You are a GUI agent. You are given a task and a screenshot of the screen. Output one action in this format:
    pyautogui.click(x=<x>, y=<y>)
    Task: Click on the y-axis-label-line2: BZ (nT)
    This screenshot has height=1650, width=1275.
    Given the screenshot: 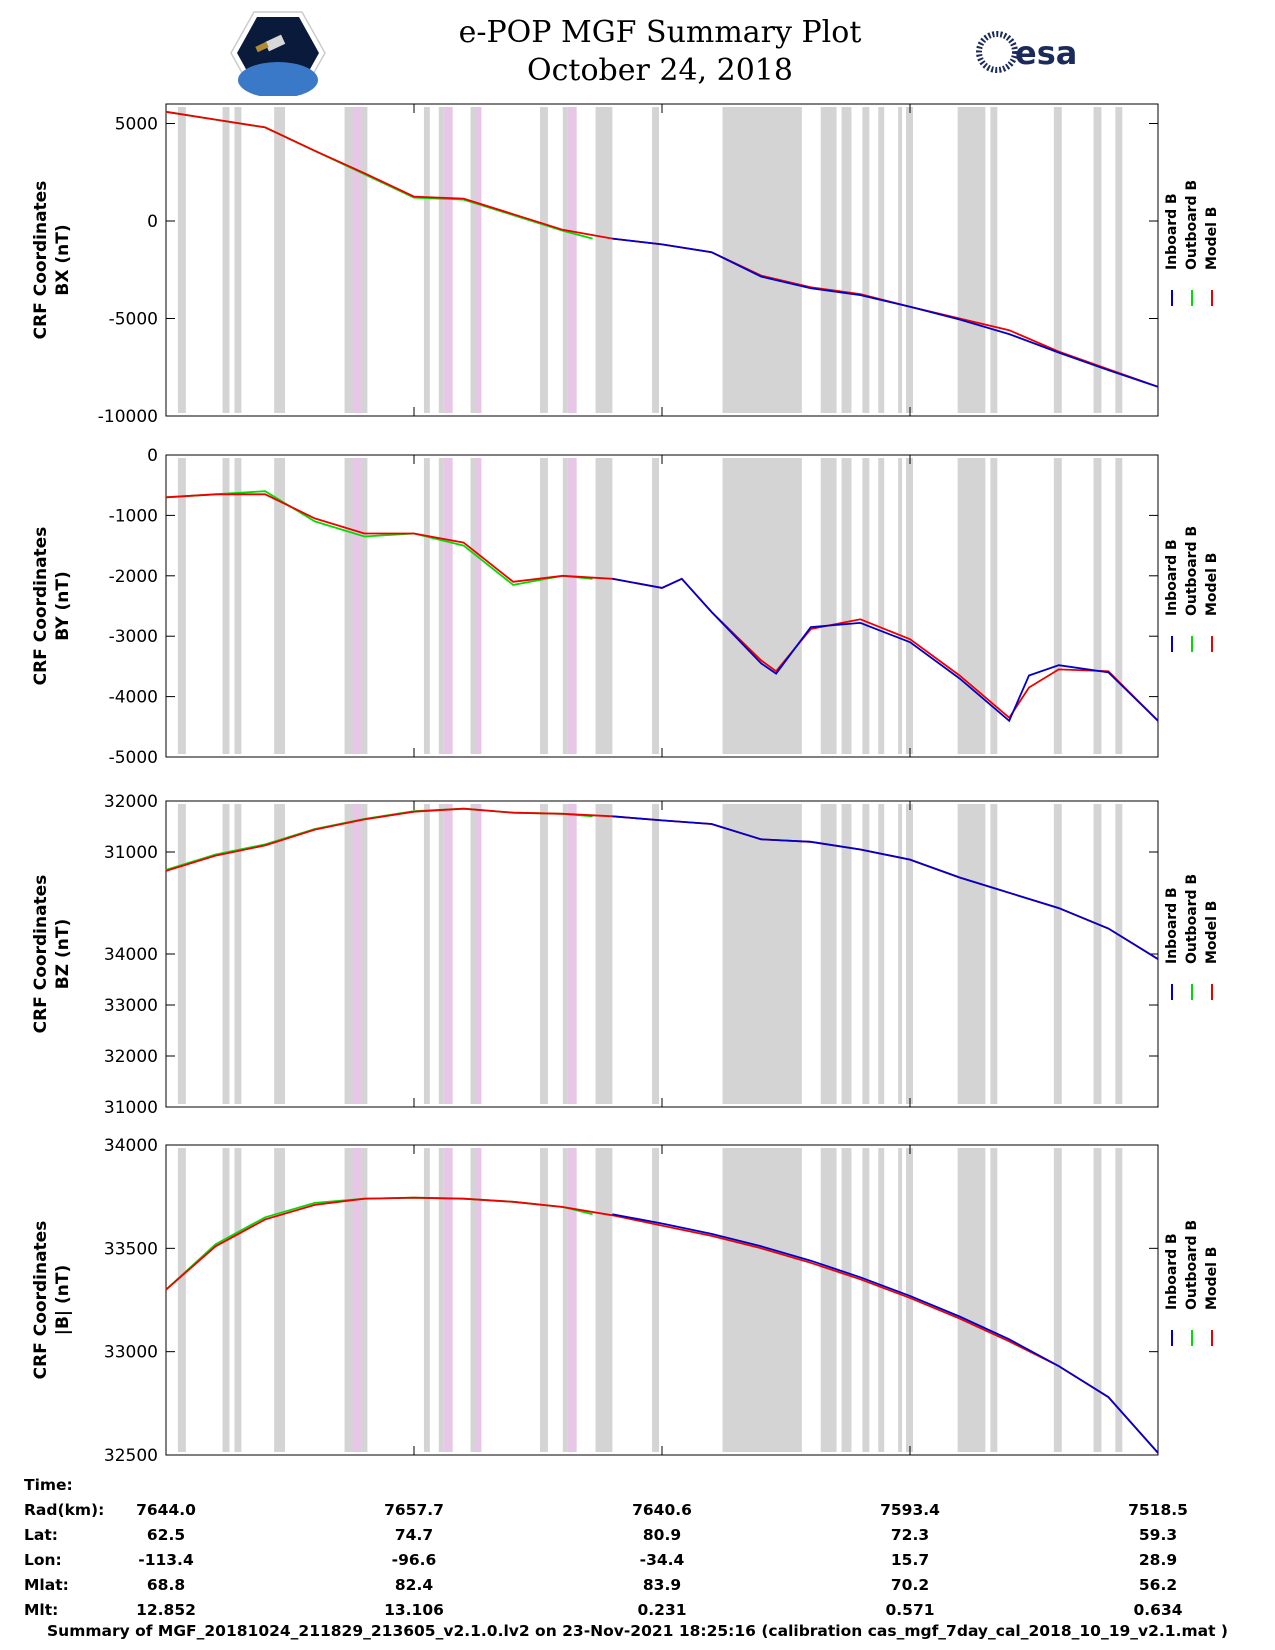 What is the action you would take?
    pyautogui.click(x=63, y=954)
    